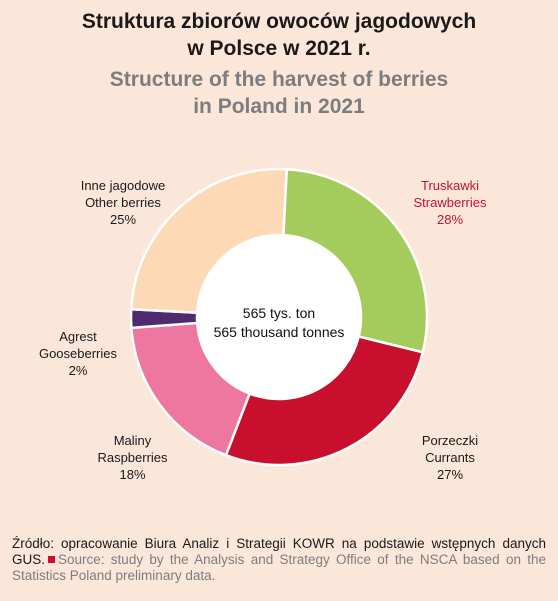 This screenshot has width=558, height=601. I want to click on slice-label-en: Currants, so click(450, 457).